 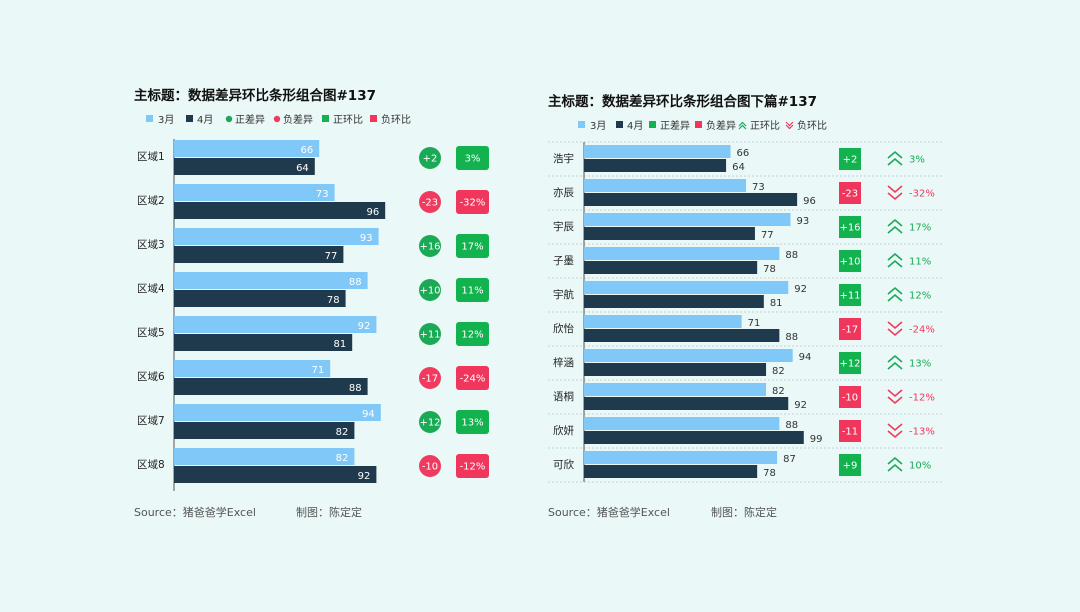 I want to click on chart2-author: 制图：陈定定, so click(x=744, y=512).